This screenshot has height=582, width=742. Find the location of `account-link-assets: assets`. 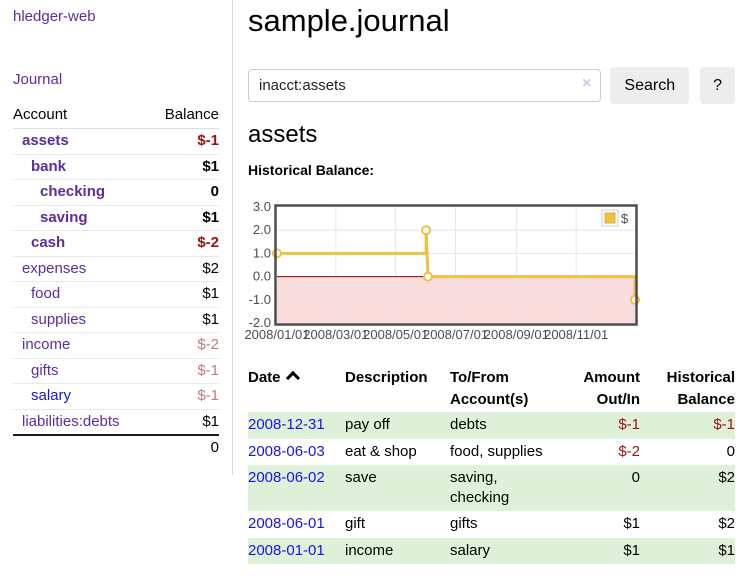

account-link-assets: assets is located at coordinates (45, 140).